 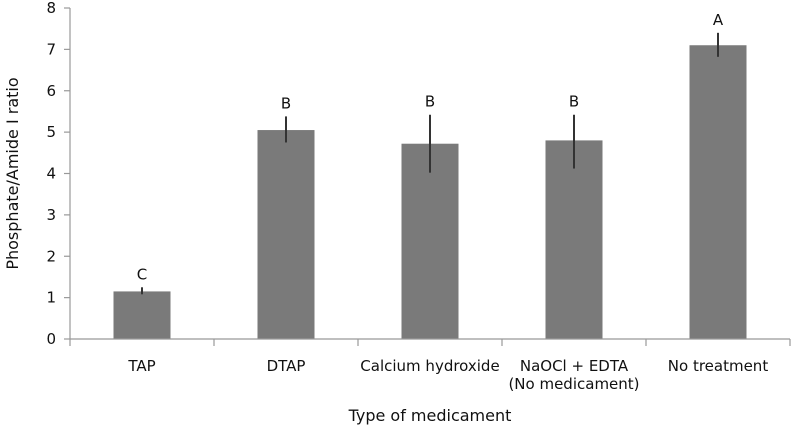 I want to click on x-tick-label: DTAP, so click(x=286, y=366).